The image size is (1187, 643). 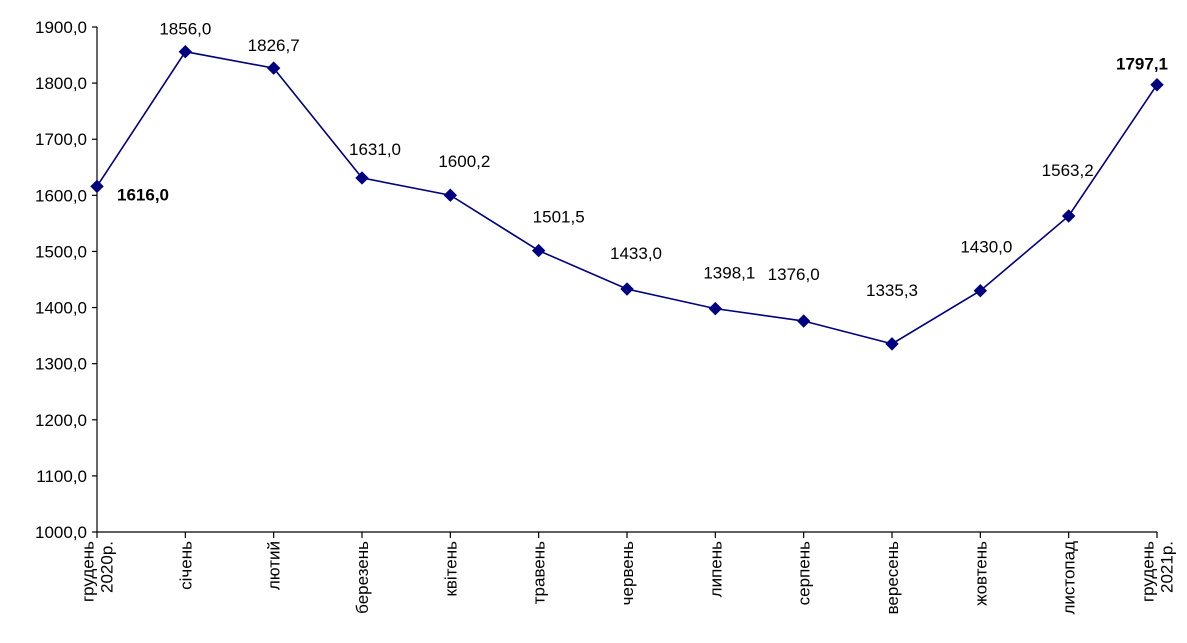 What do you see at coordinates (1167, 567) in the screenshot?
I see `x-tick-label: 2021р.` at bounding box center [1167, 567].